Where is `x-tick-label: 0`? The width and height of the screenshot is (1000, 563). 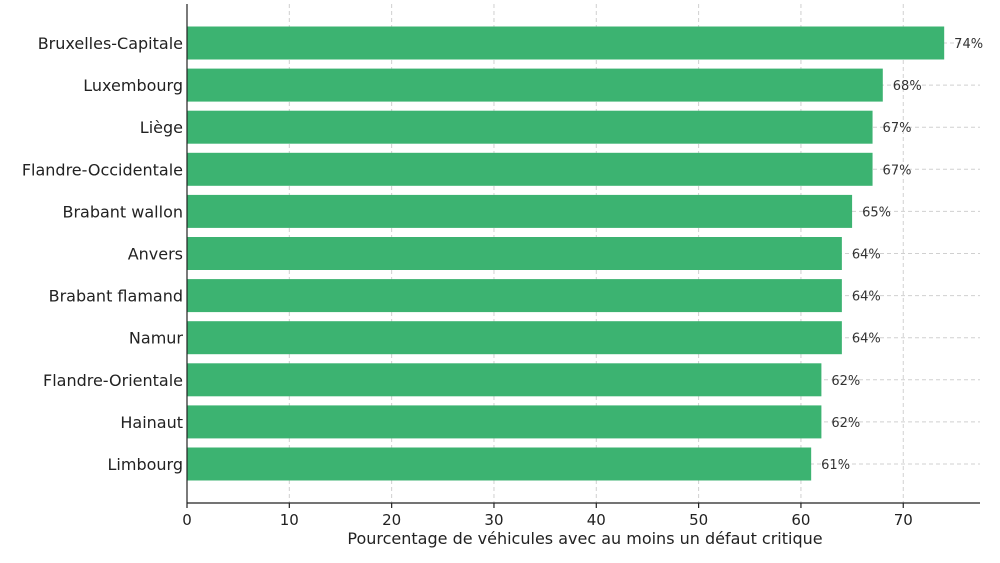
x-tick-label: 0 is located at coordinates (187, 520).